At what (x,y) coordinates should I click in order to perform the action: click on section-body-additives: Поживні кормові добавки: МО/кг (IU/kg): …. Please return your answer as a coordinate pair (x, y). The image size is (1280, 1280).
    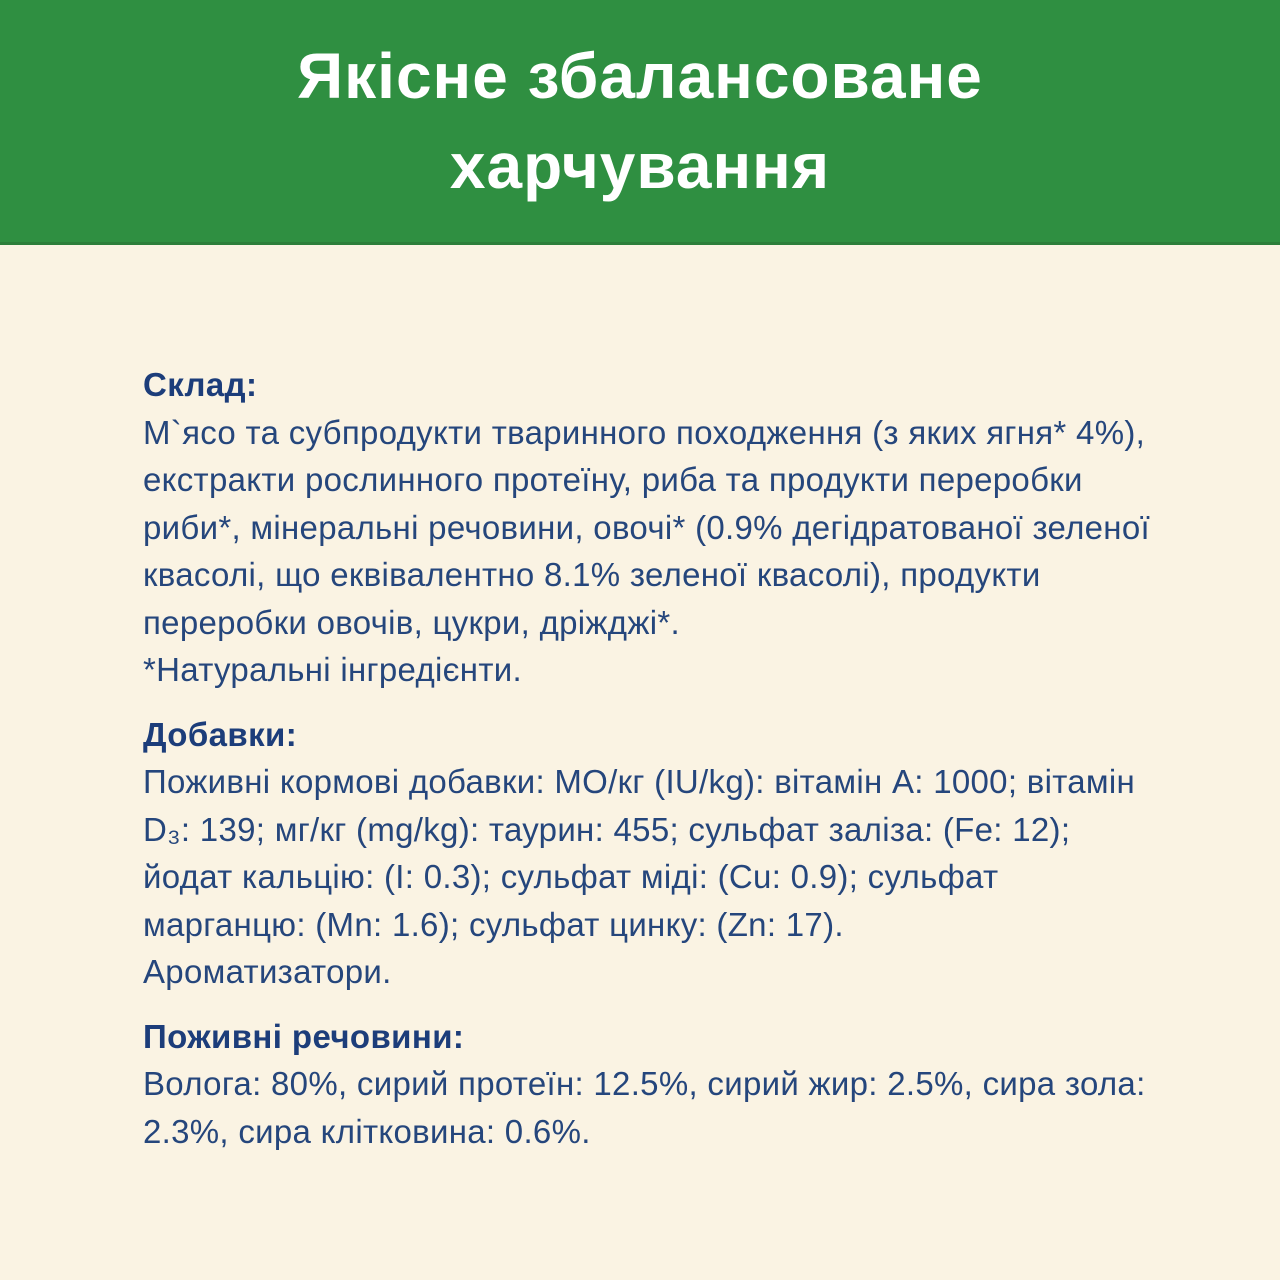
    Looking at the image, I should click on (639, 876).